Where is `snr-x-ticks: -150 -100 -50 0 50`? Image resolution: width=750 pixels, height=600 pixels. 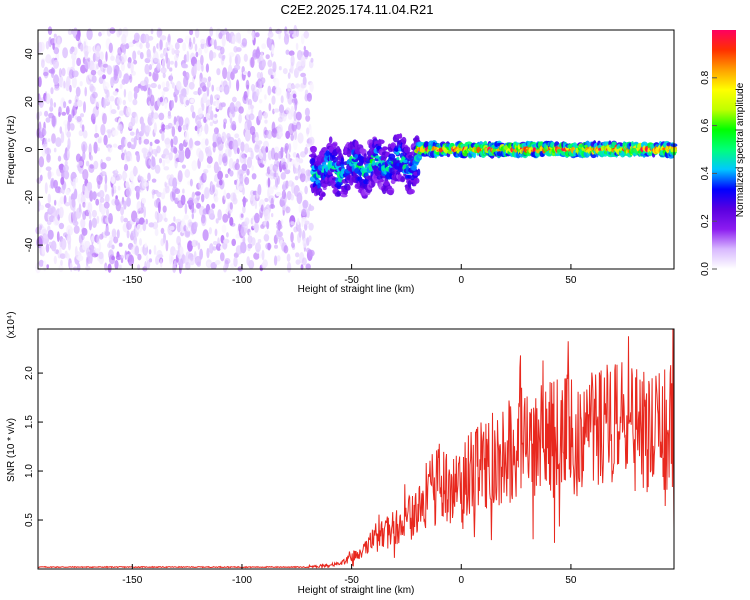
snr-x-ticks: -150 -100 -50 0 50 is located at coordinates (349, 575).